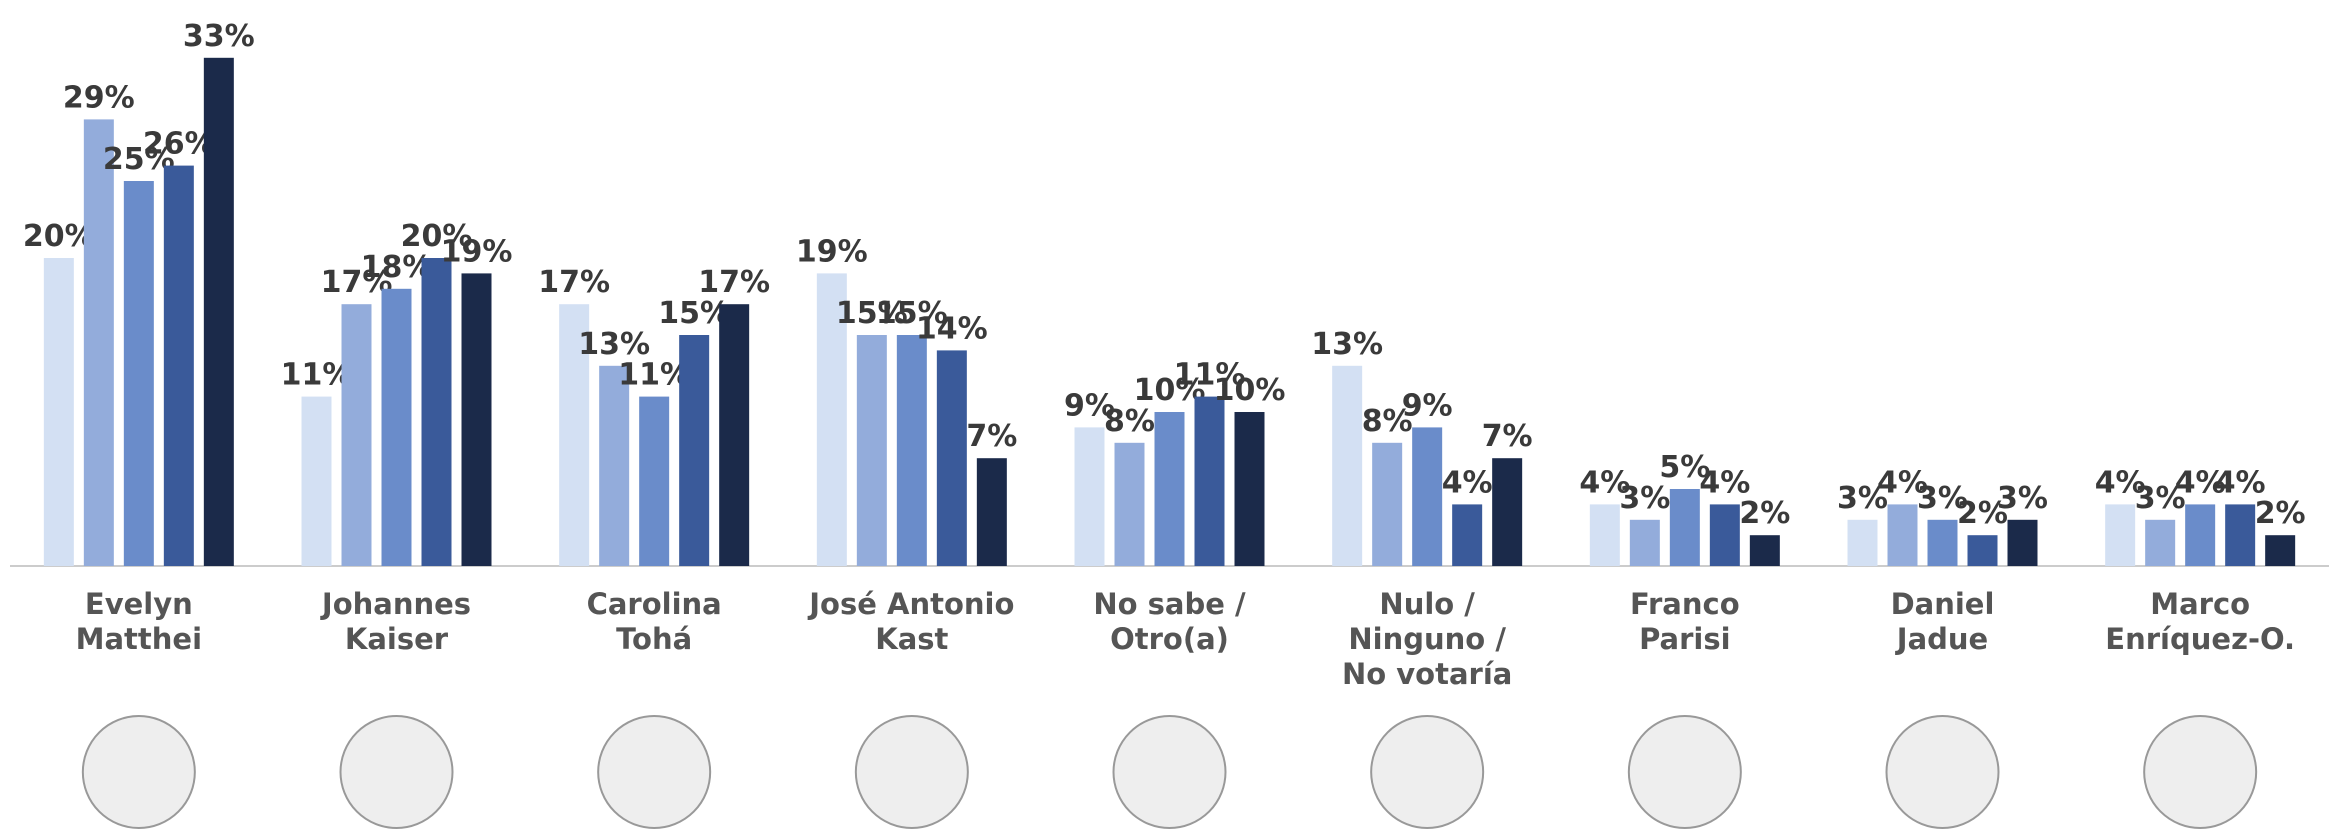  What do you see at coordinates (219, 36) in the screenshot?
I see `value-label: 33%` at bounding box center [219, 36].